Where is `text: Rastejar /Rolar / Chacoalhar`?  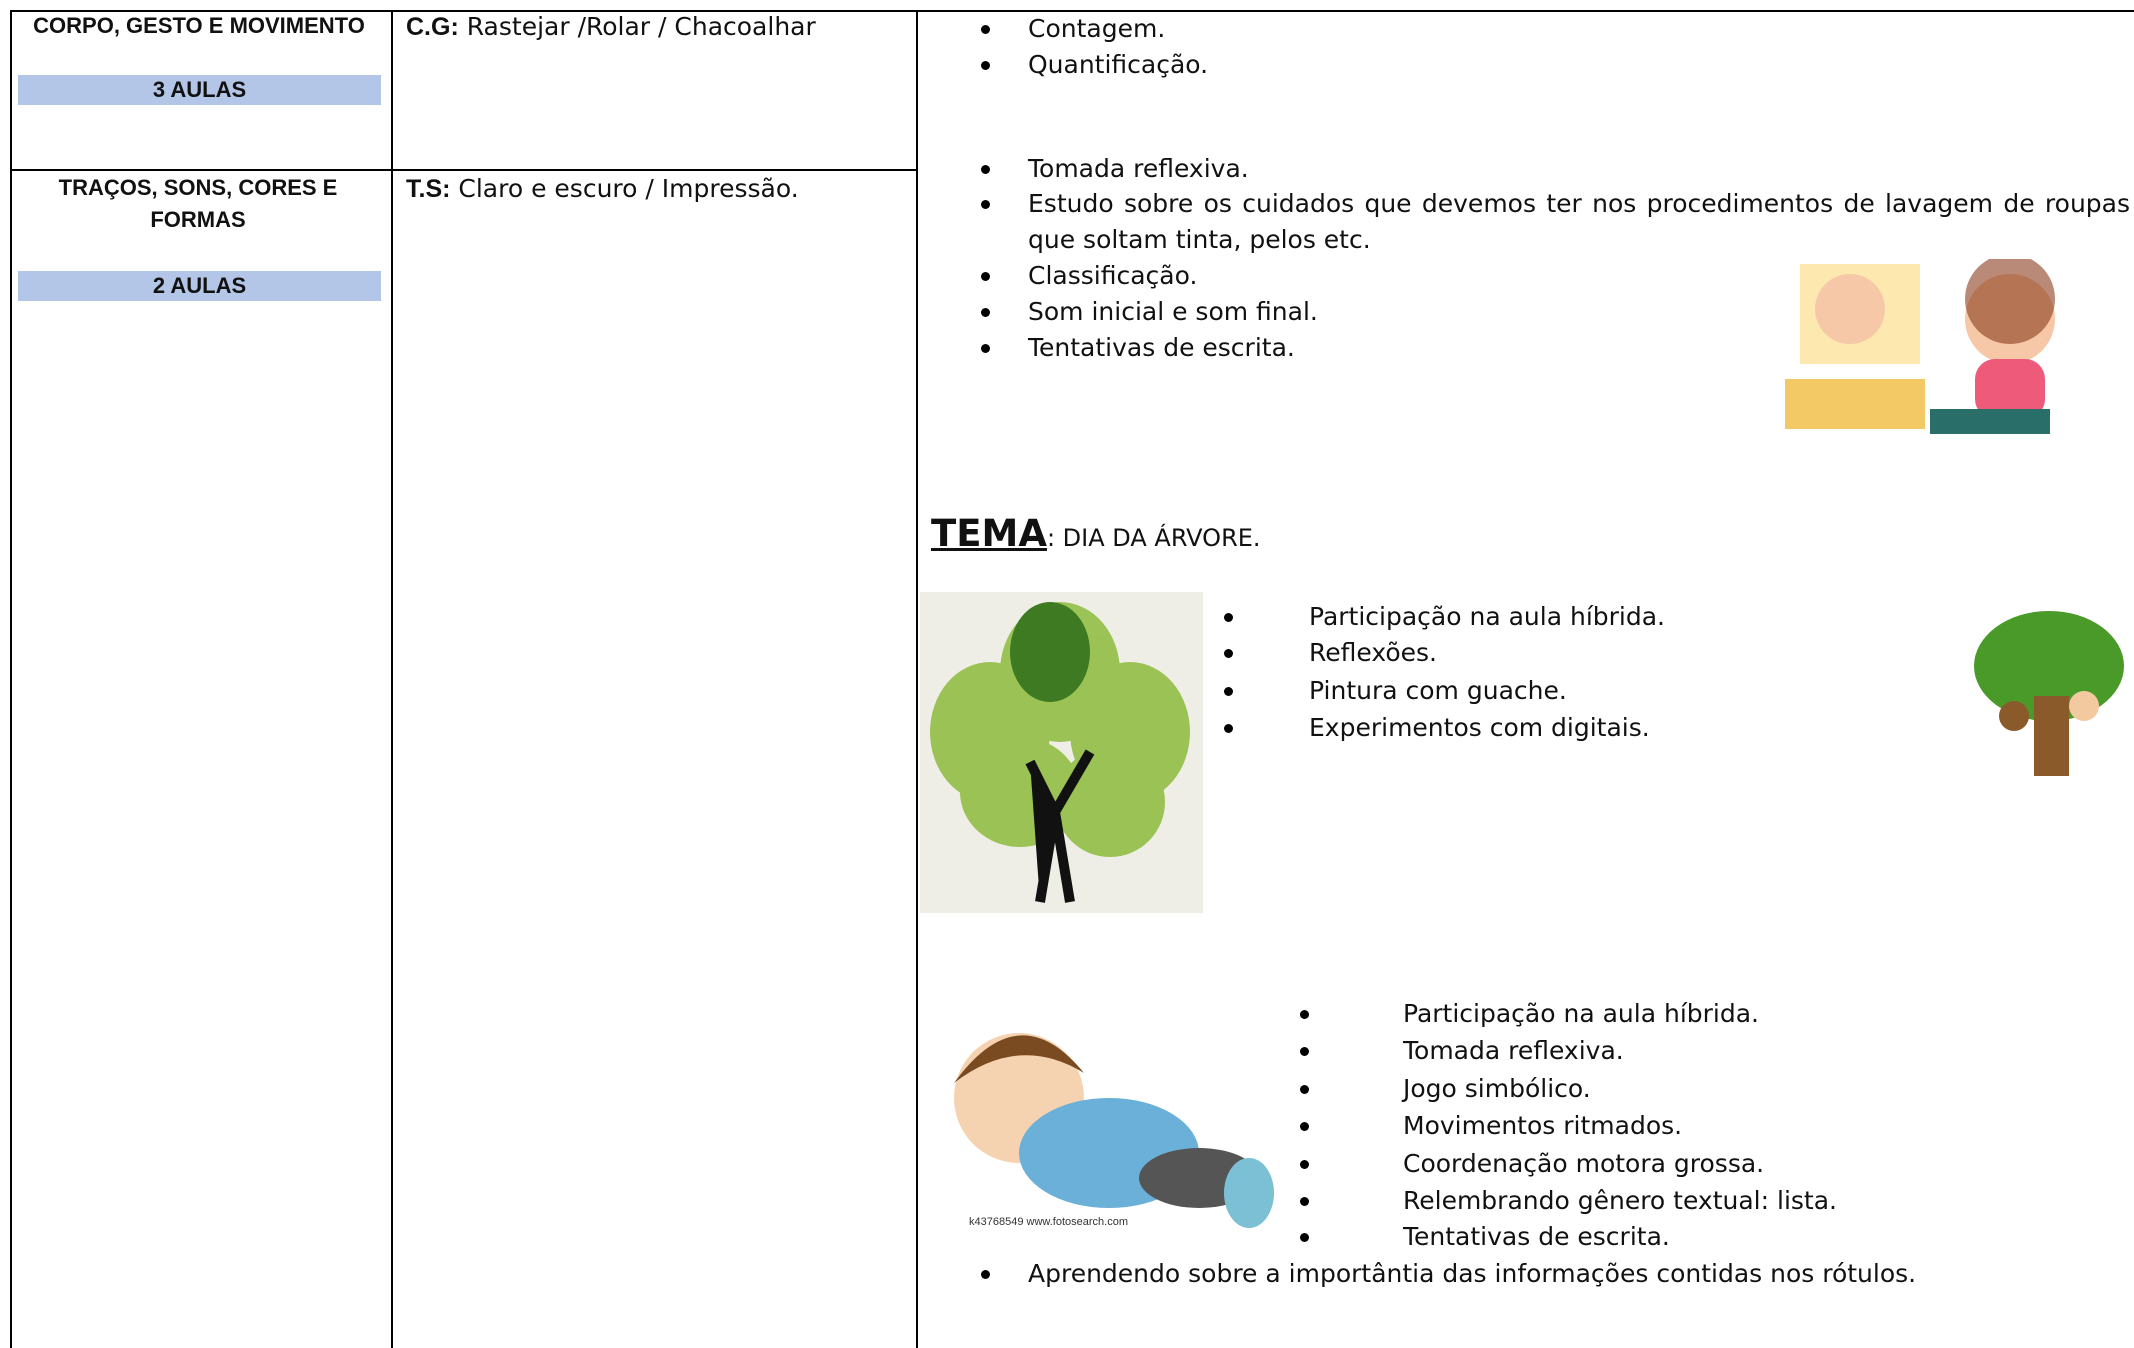
text: Rastejar /Rolar / Chacoalhar is located at coordinates (637, 26).